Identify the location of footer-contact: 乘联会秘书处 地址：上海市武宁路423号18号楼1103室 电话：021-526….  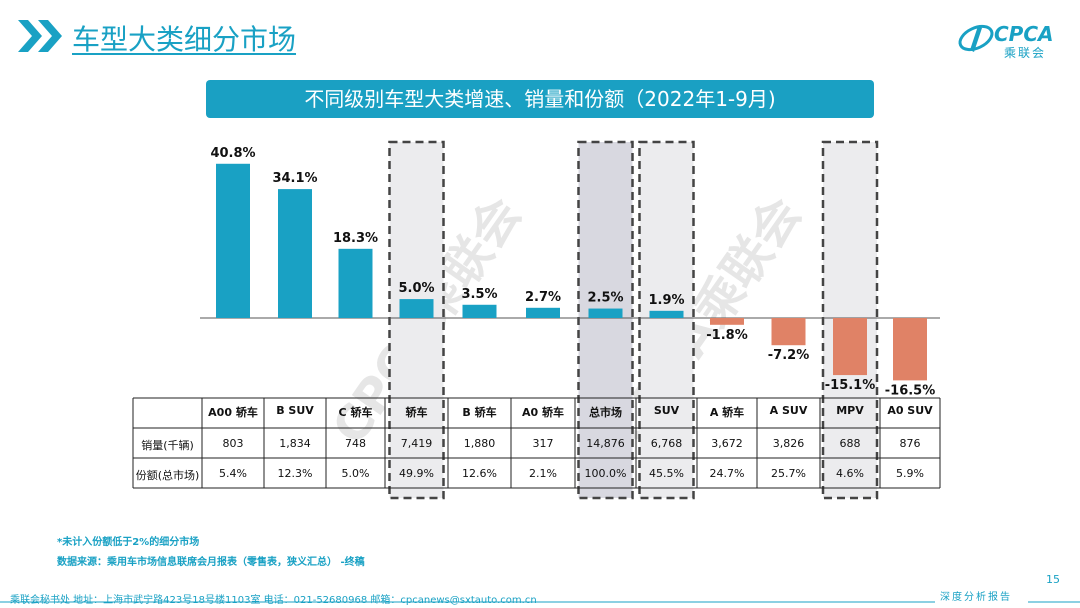
(273, 600).